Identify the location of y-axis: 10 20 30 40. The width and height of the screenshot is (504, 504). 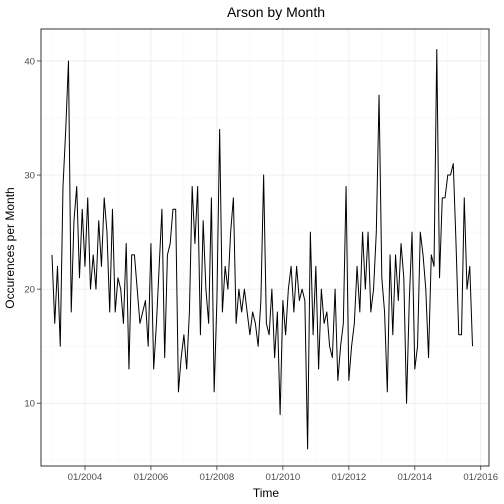
(32, 233).